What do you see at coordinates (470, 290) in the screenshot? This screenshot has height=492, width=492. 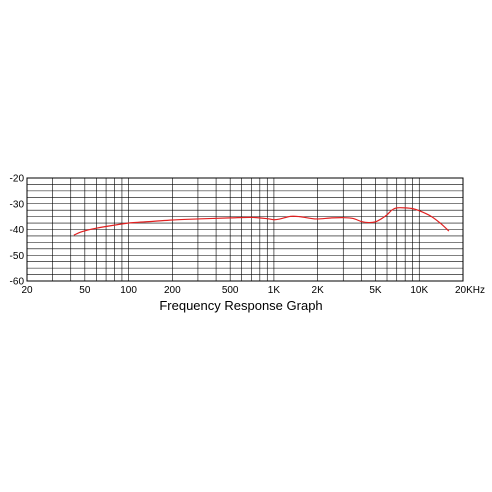 I see `x-tick-label: 20KHz` at bounding box center [470, 290].